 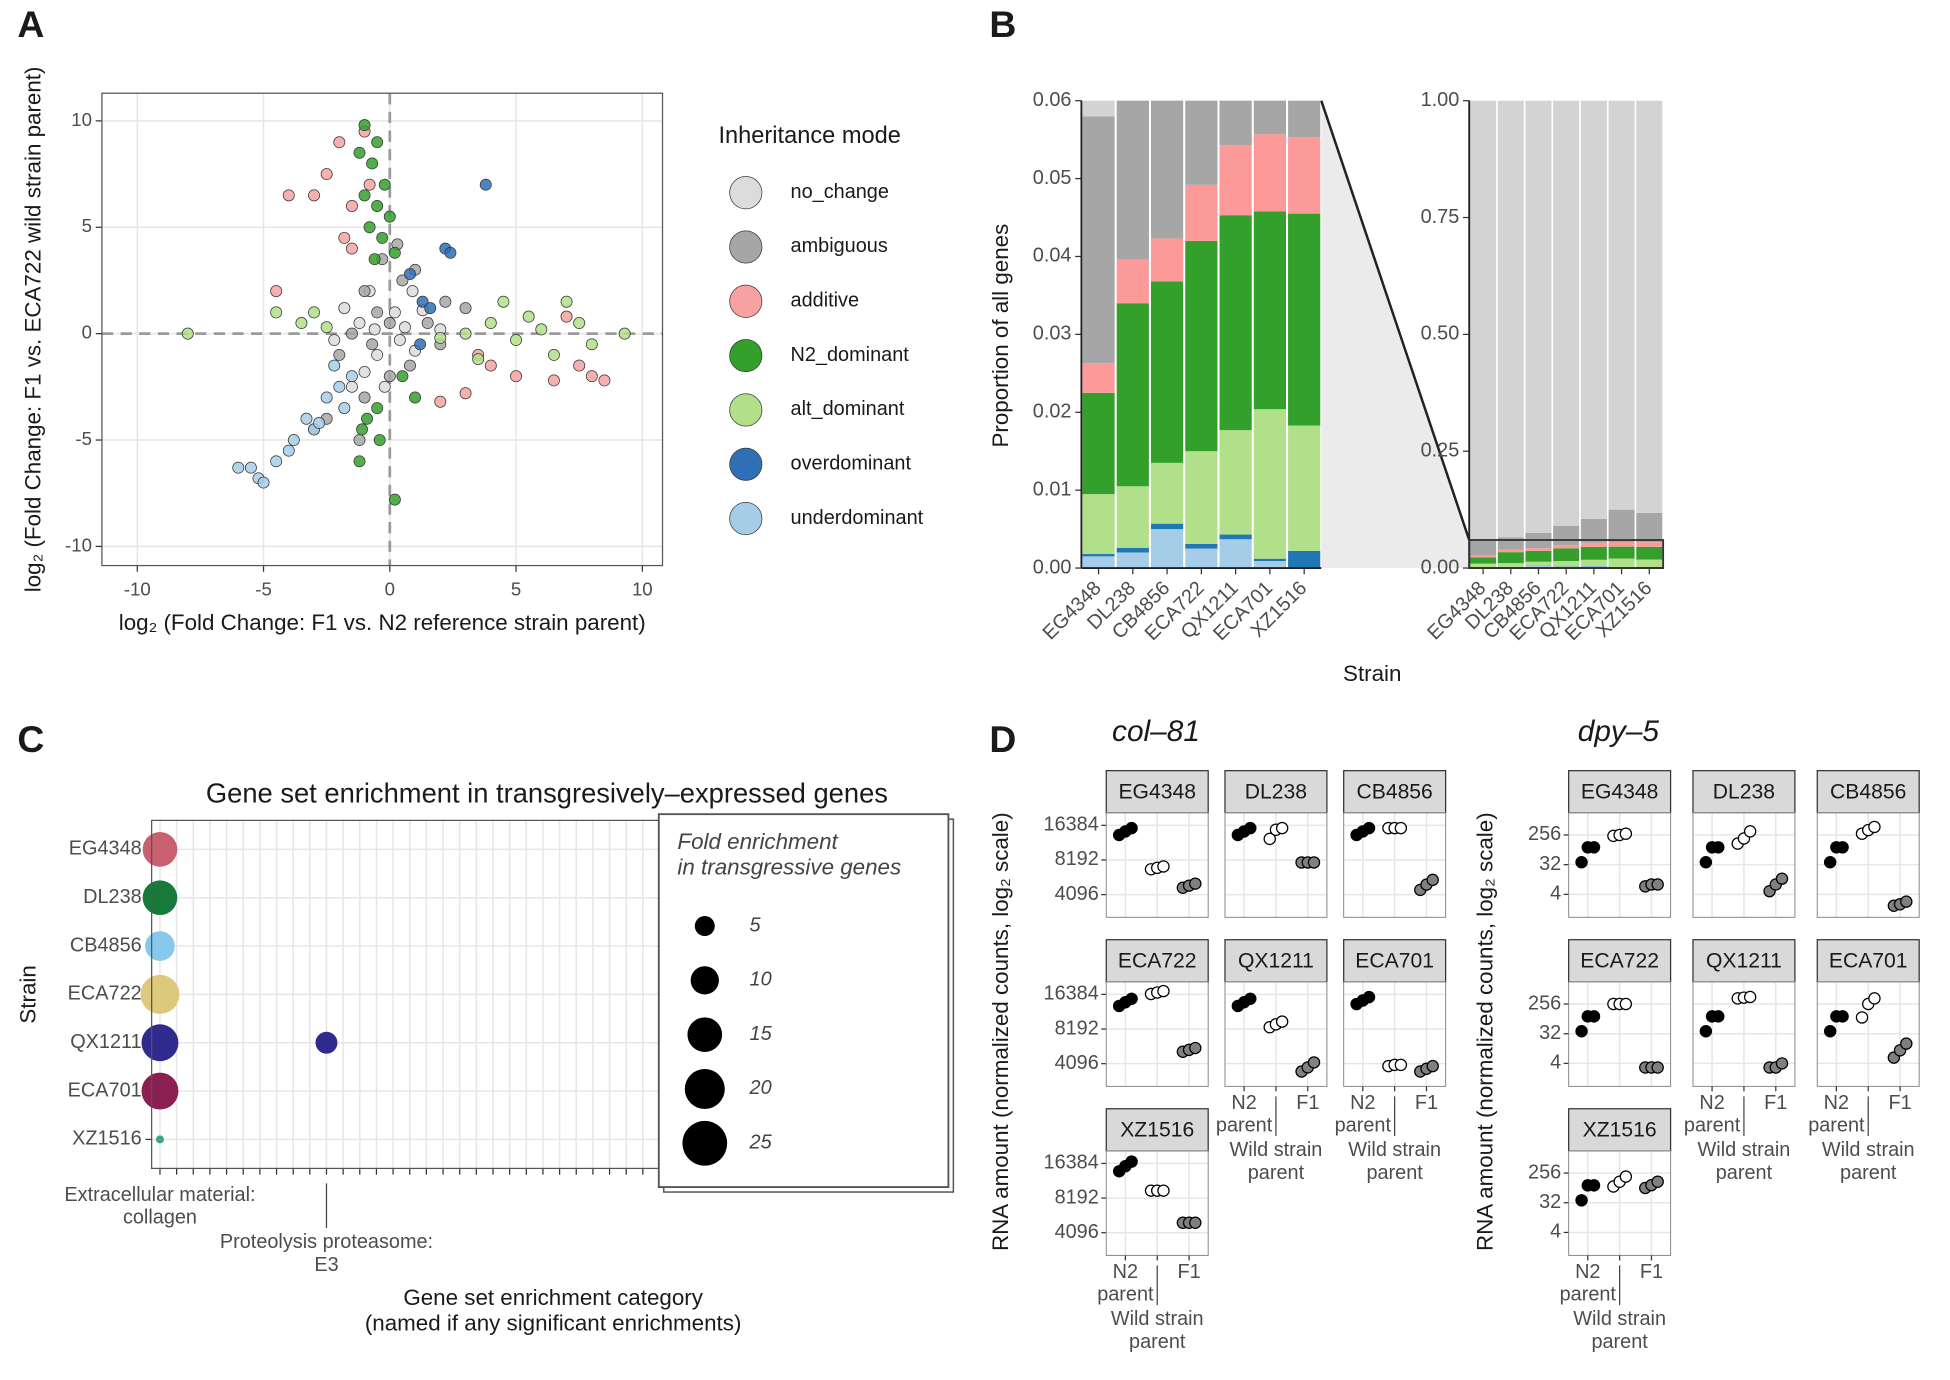 What do you see at coordinates (1077, 1197) in the screenshot?
I see `y-tick-label: 8192` at bounding box center [1077, 1197].